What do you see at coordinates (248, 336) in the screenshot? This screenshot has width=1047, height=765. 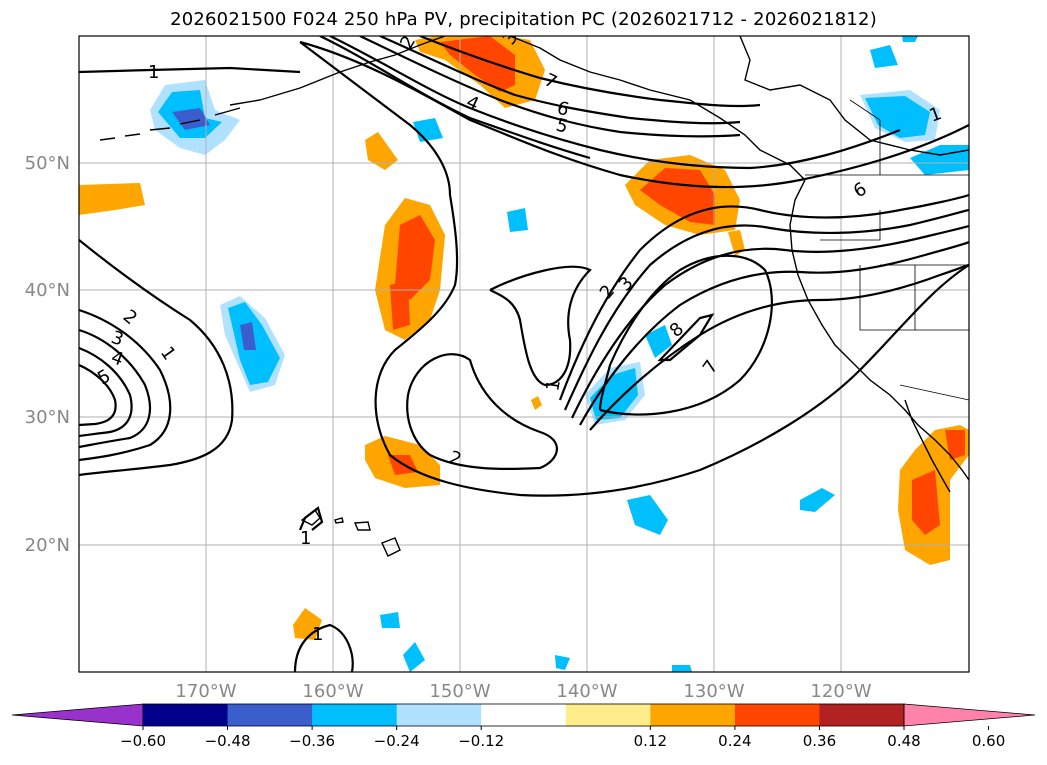 I see `precip-area-west-cool-core2` at bounding box center [248, 336].